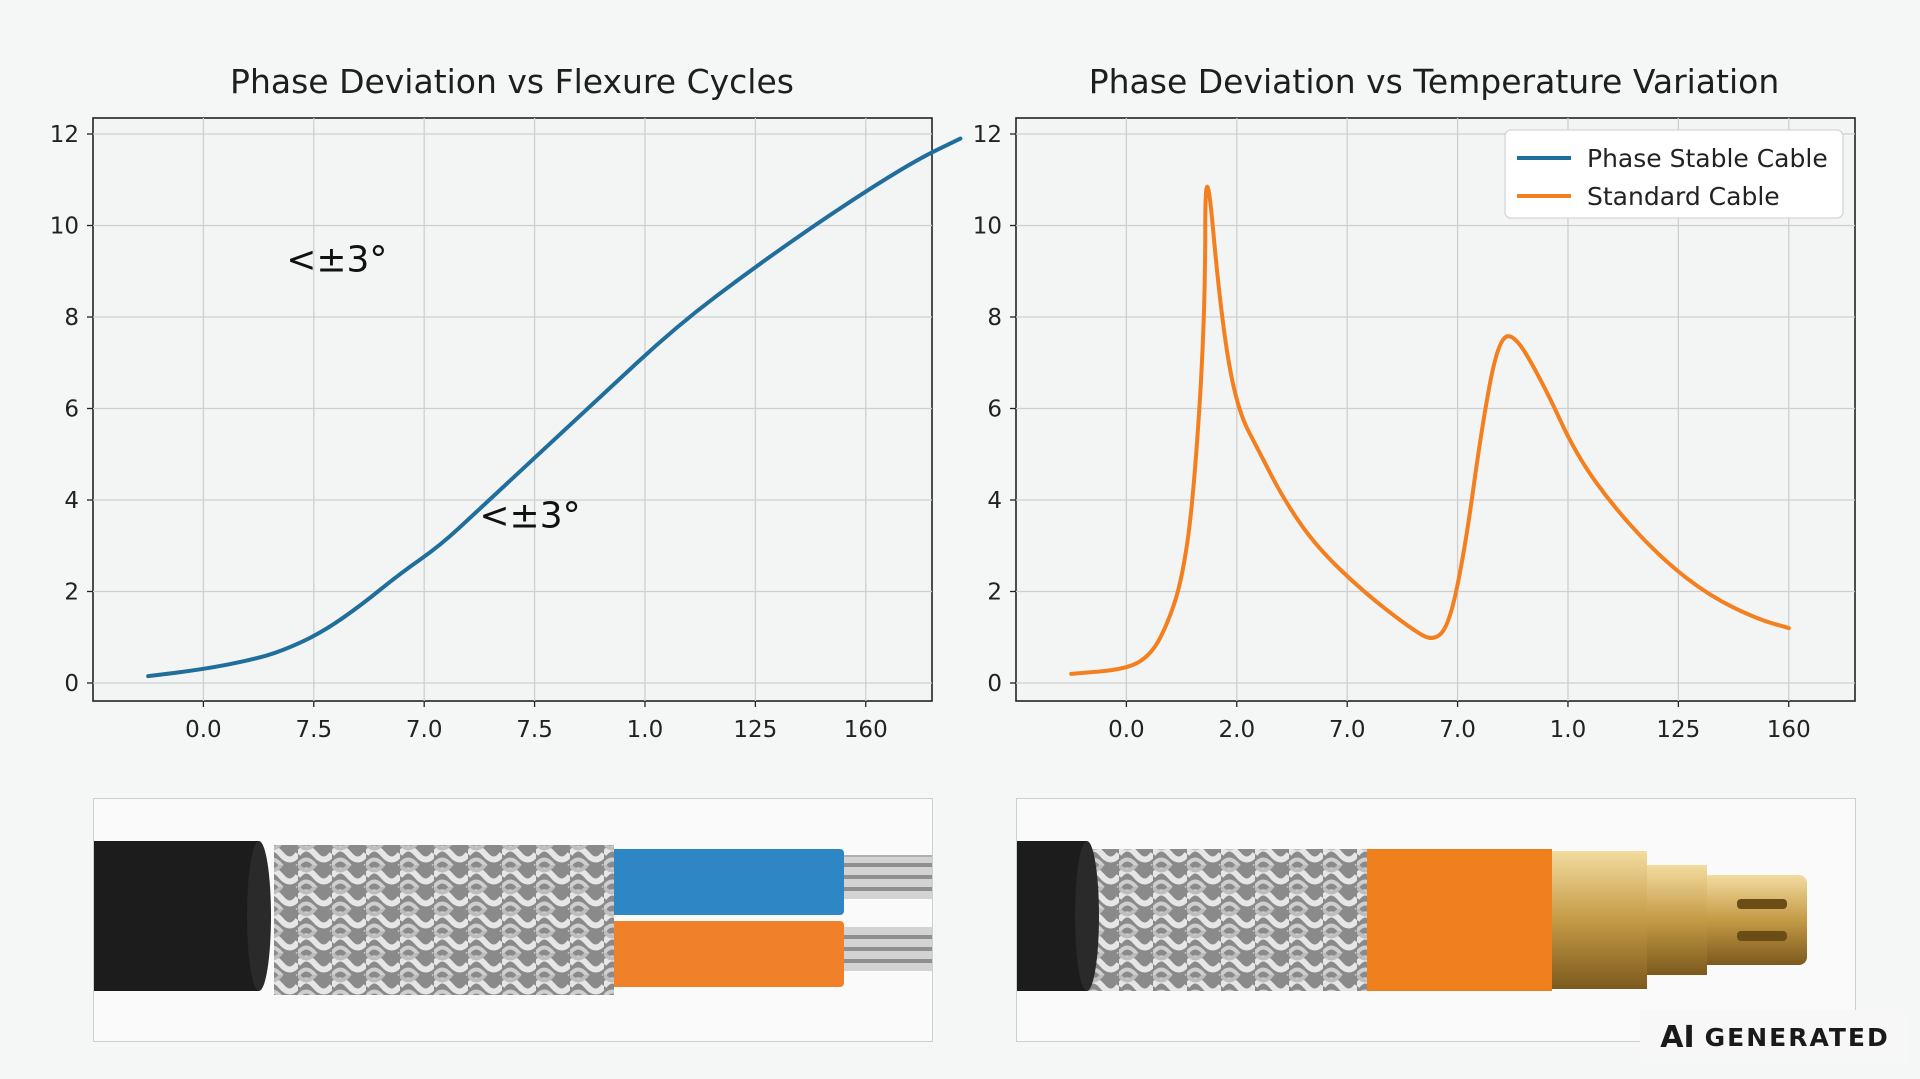 Image resolution: width=1920 pixels, height=1079 pixels. I want to click on right-x-tick-label: 1.0, so click(1568, 730).